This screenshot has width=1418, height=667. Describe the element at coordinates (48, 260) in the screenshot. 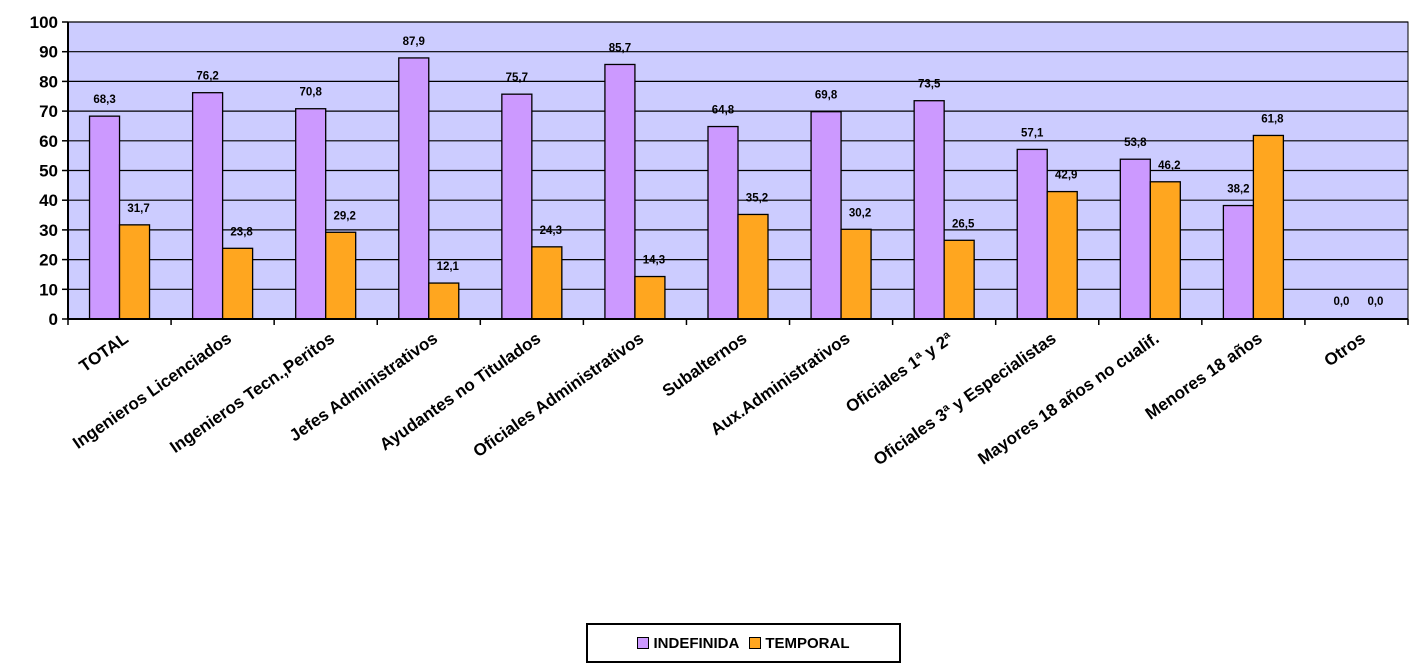

I see `y-tick-label: 20` at that location.